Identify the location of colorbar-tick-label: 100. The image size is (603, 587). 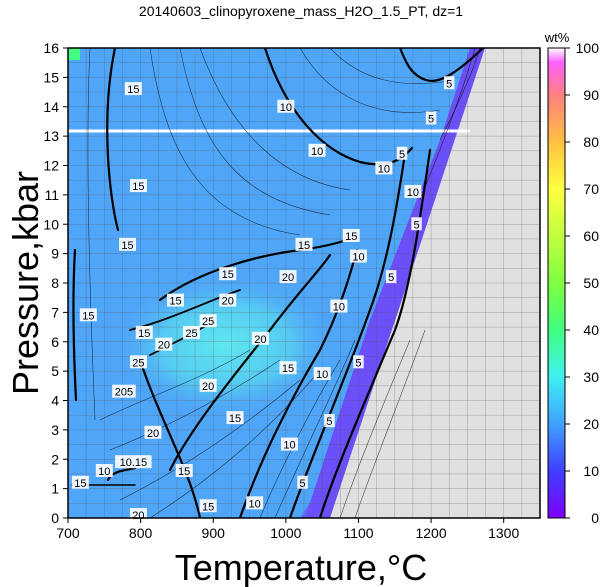
(588, 48).